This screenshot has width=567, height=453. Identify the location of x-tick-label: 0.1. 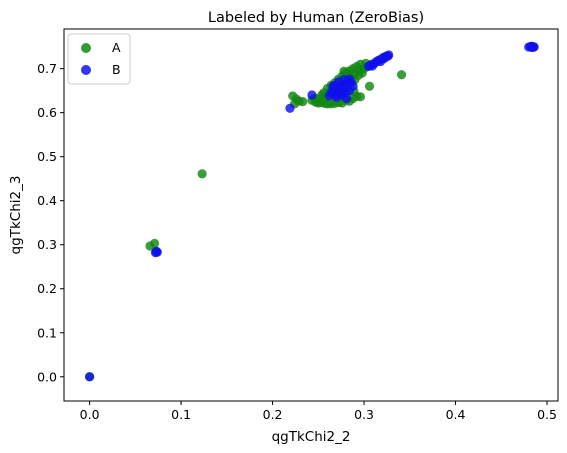
(181, 414).